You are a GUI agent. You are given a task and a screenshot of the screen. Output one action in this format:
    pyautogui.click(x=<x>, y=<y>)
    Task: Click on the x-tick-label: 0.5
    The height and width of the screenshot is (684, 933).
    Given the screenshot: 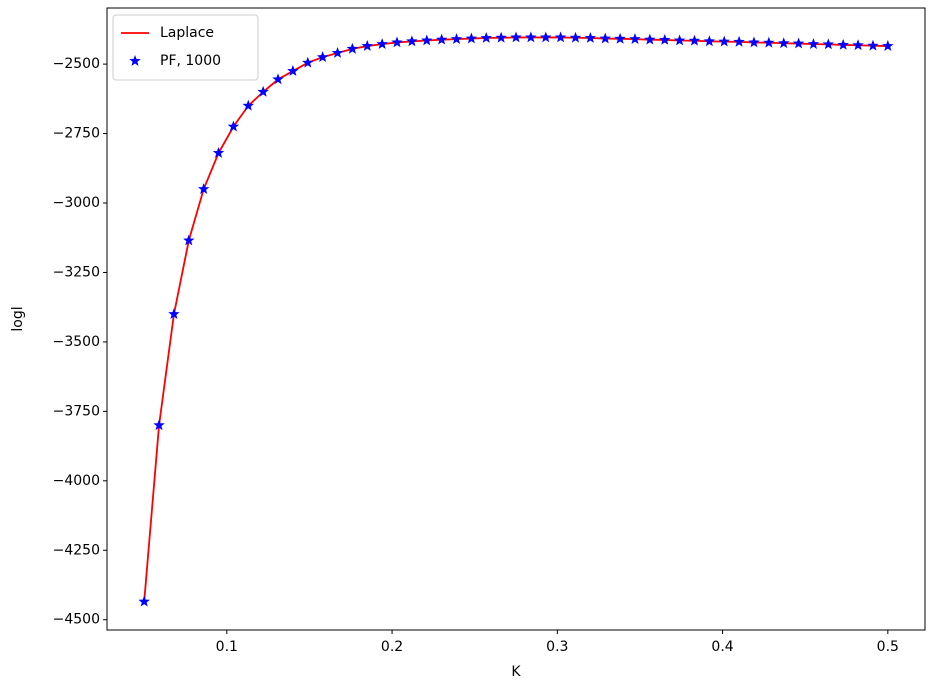 What is the action you would take?
    pyautogui.click(x=888, y=647)
    